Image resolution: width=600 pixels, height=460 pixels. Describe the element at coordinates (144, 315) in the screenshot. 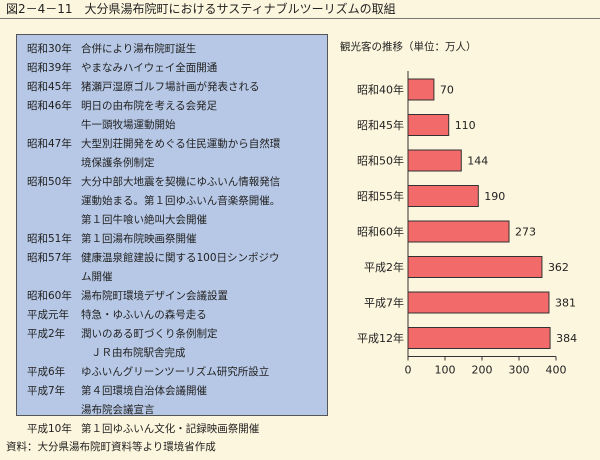

I see `timeline-text: 特急・ゆふいんの森号走る` at that location.